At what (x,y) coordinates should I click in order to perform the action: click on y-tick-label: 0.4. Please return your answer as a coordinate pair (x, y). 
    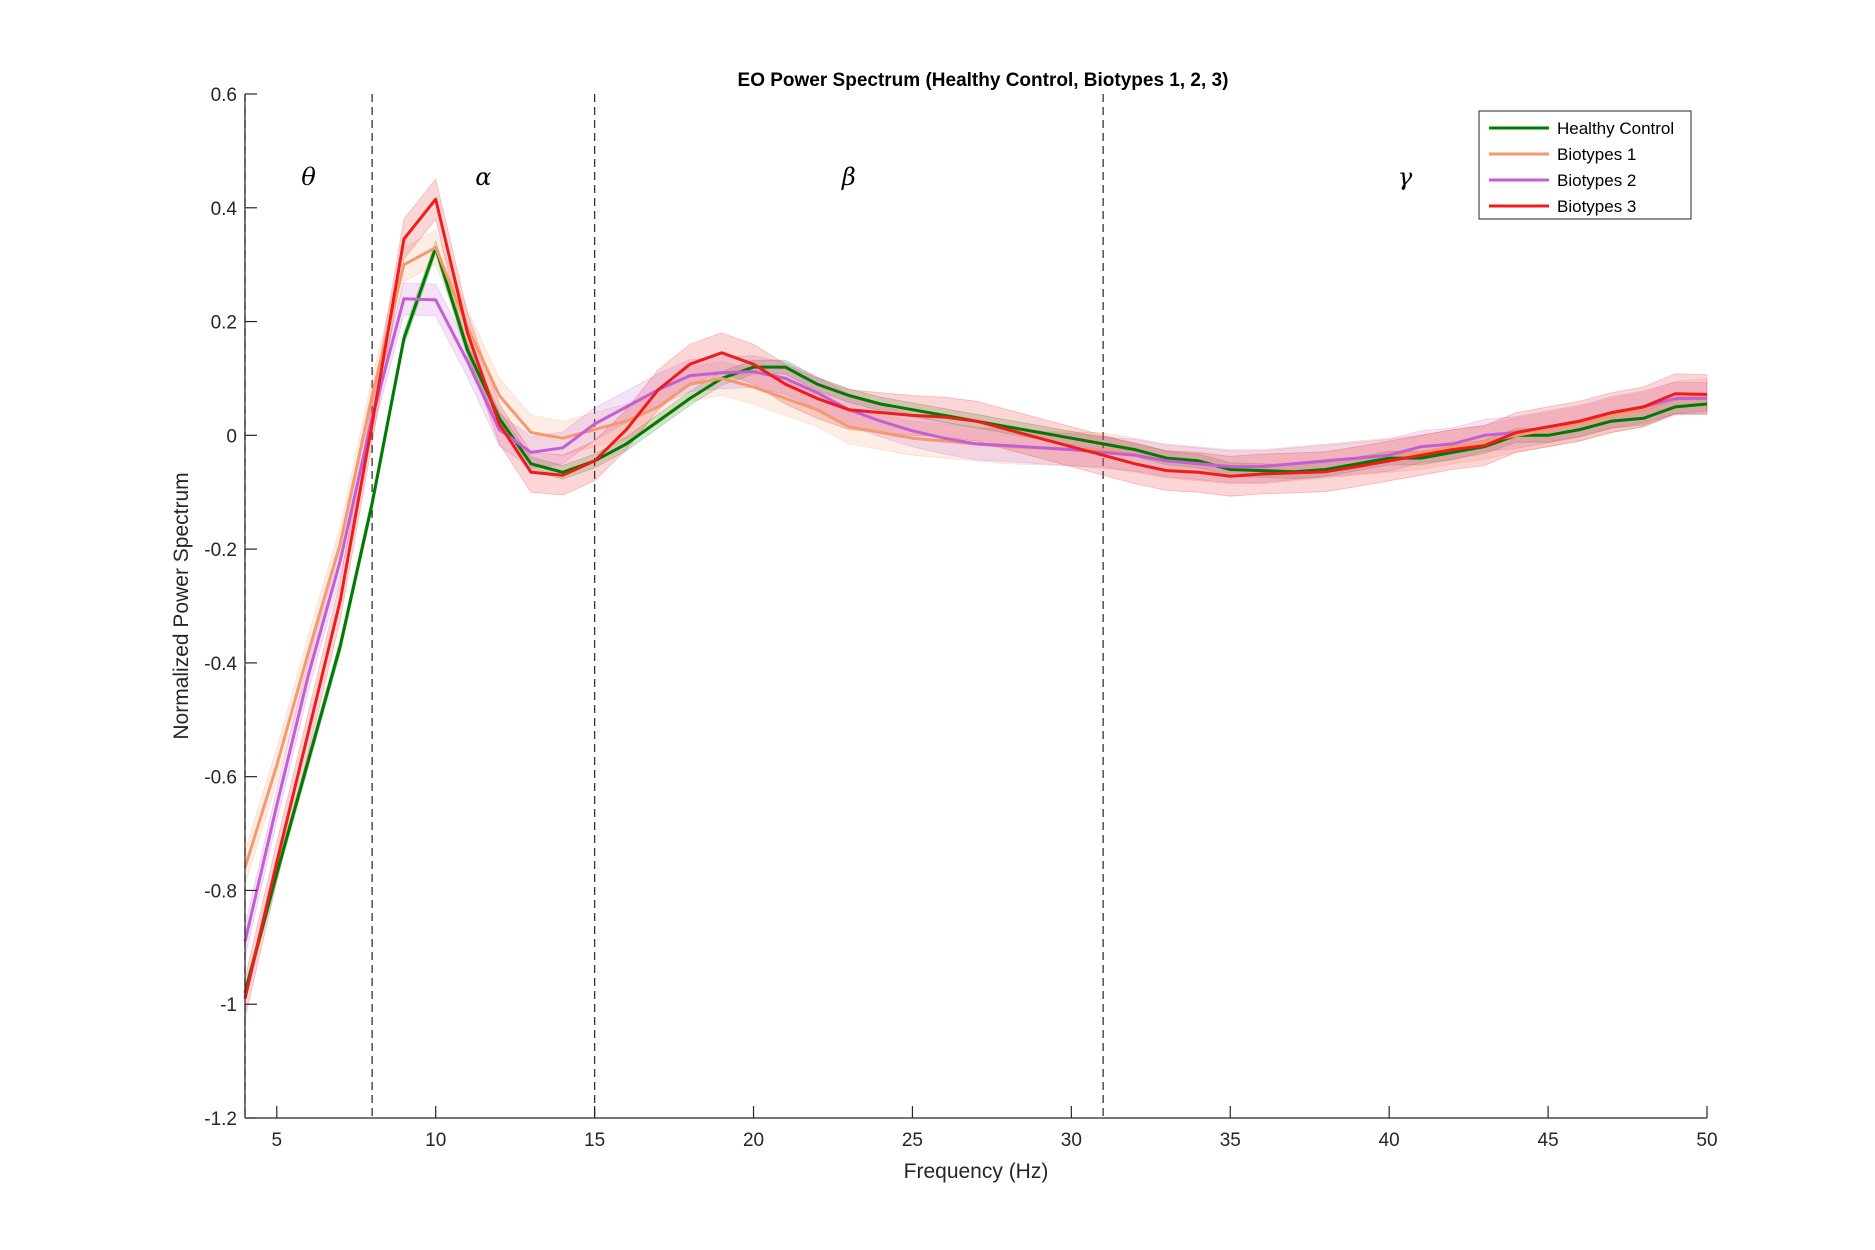
    Looking at the image, I should click on (224, 209).